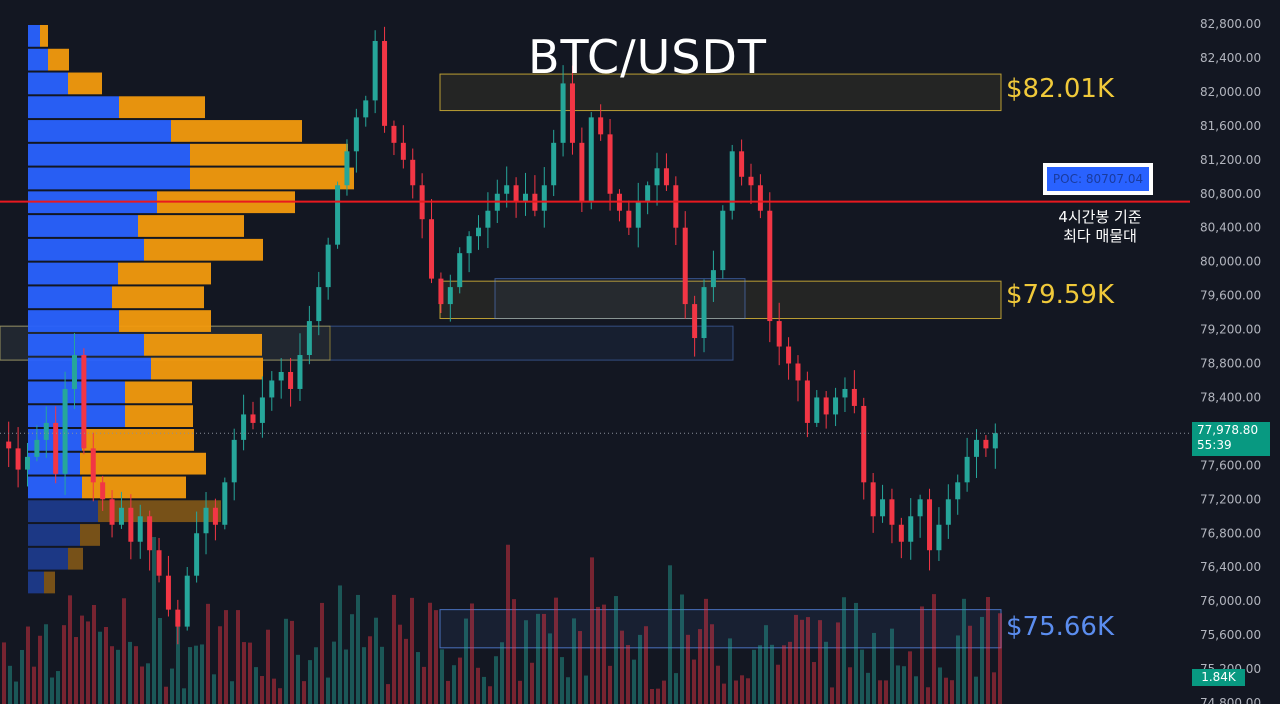 Image resolution: width=1280 pixels, height=704 pixels. What do you see at coordinates (720, 92) in the screenshot?
I see `zone-box` at bounding box center [720, 92].